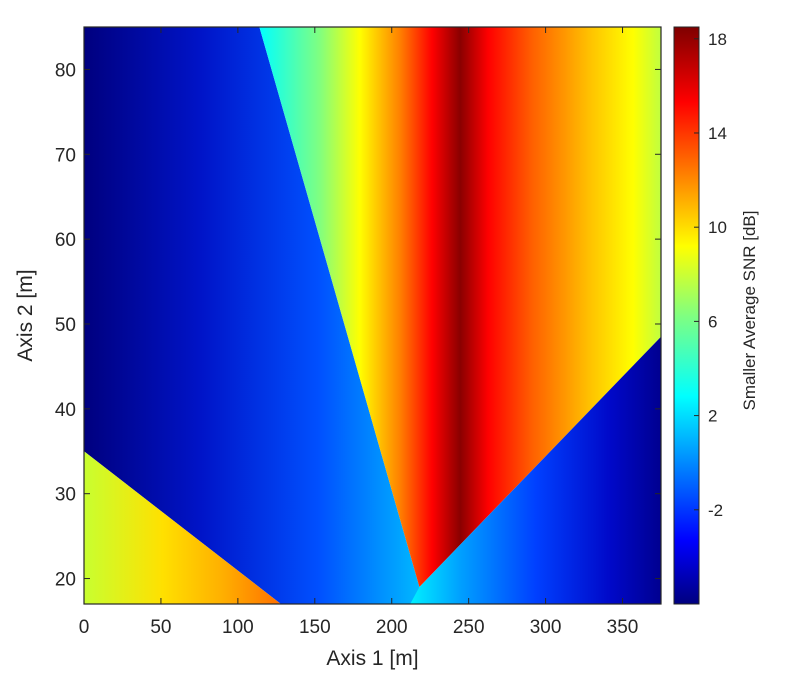  Describe the element at coordinates (712, 321) in the screenshot. I see `colorbar-tick-label: 6` at that location.